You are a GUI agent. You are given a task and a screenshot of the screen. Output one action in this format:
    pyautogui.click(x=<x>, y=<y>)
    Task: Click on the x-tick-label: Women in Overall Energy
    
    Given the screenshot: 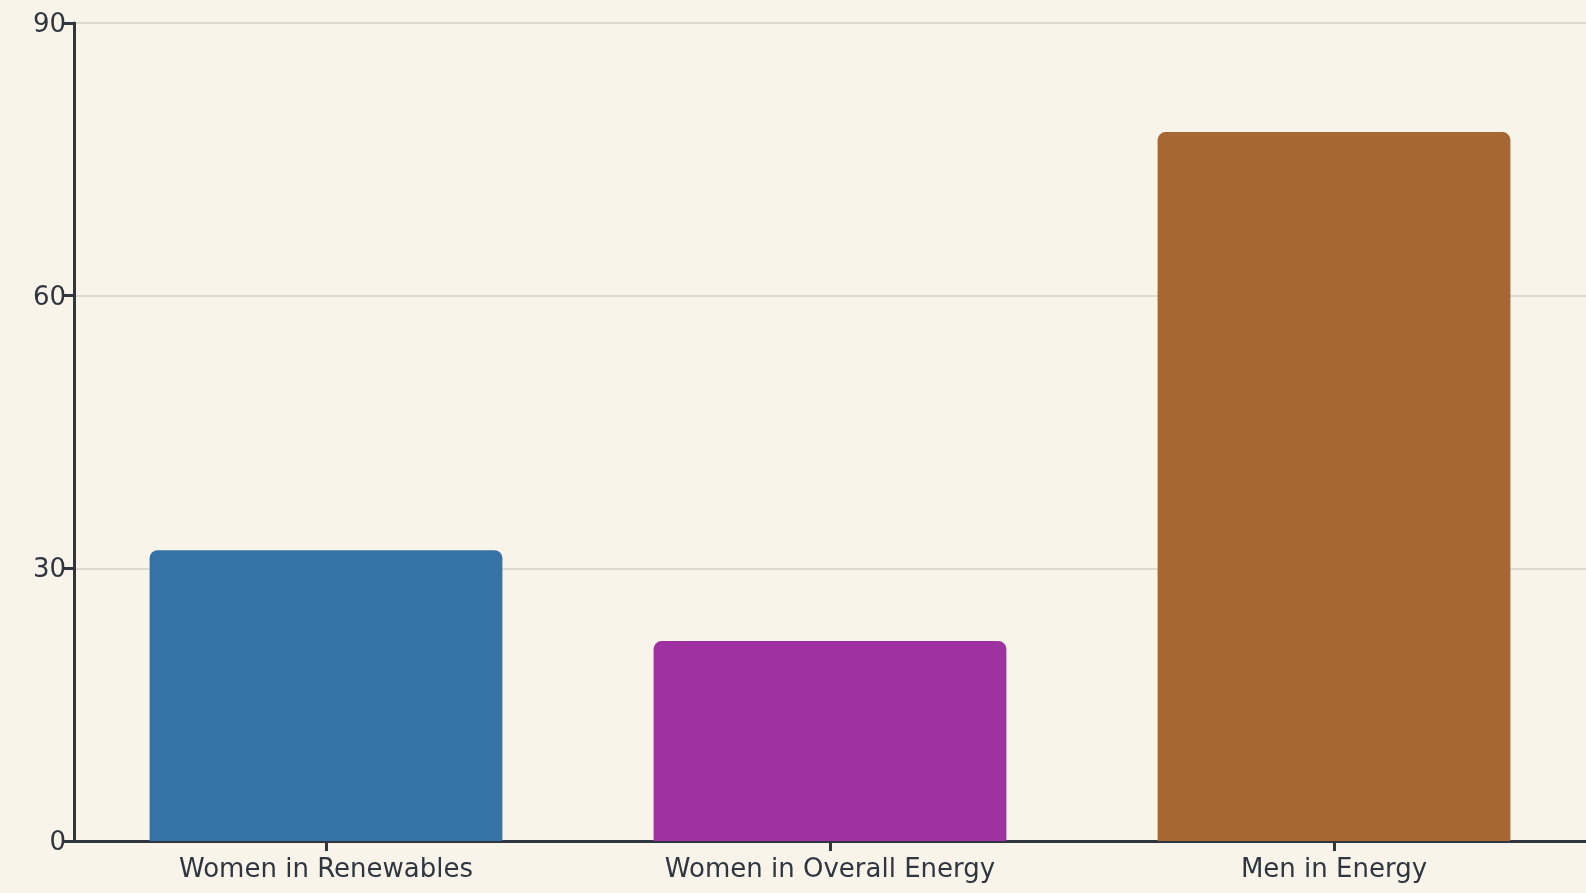 What is the action you would take?
    pyautogui.click(x=830, y=868)
    